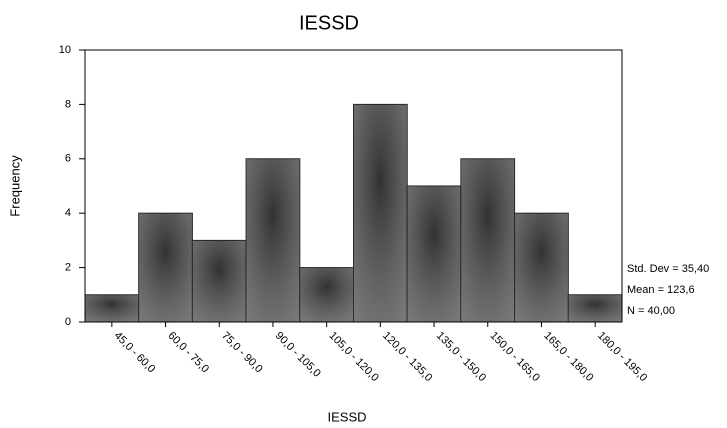 The image size is (727, 428). What do you see at coordinates (135, 353) in the screenshot?
I see `x-tick-label: 45,0 - 60,0` at bounding box center [135, 353].